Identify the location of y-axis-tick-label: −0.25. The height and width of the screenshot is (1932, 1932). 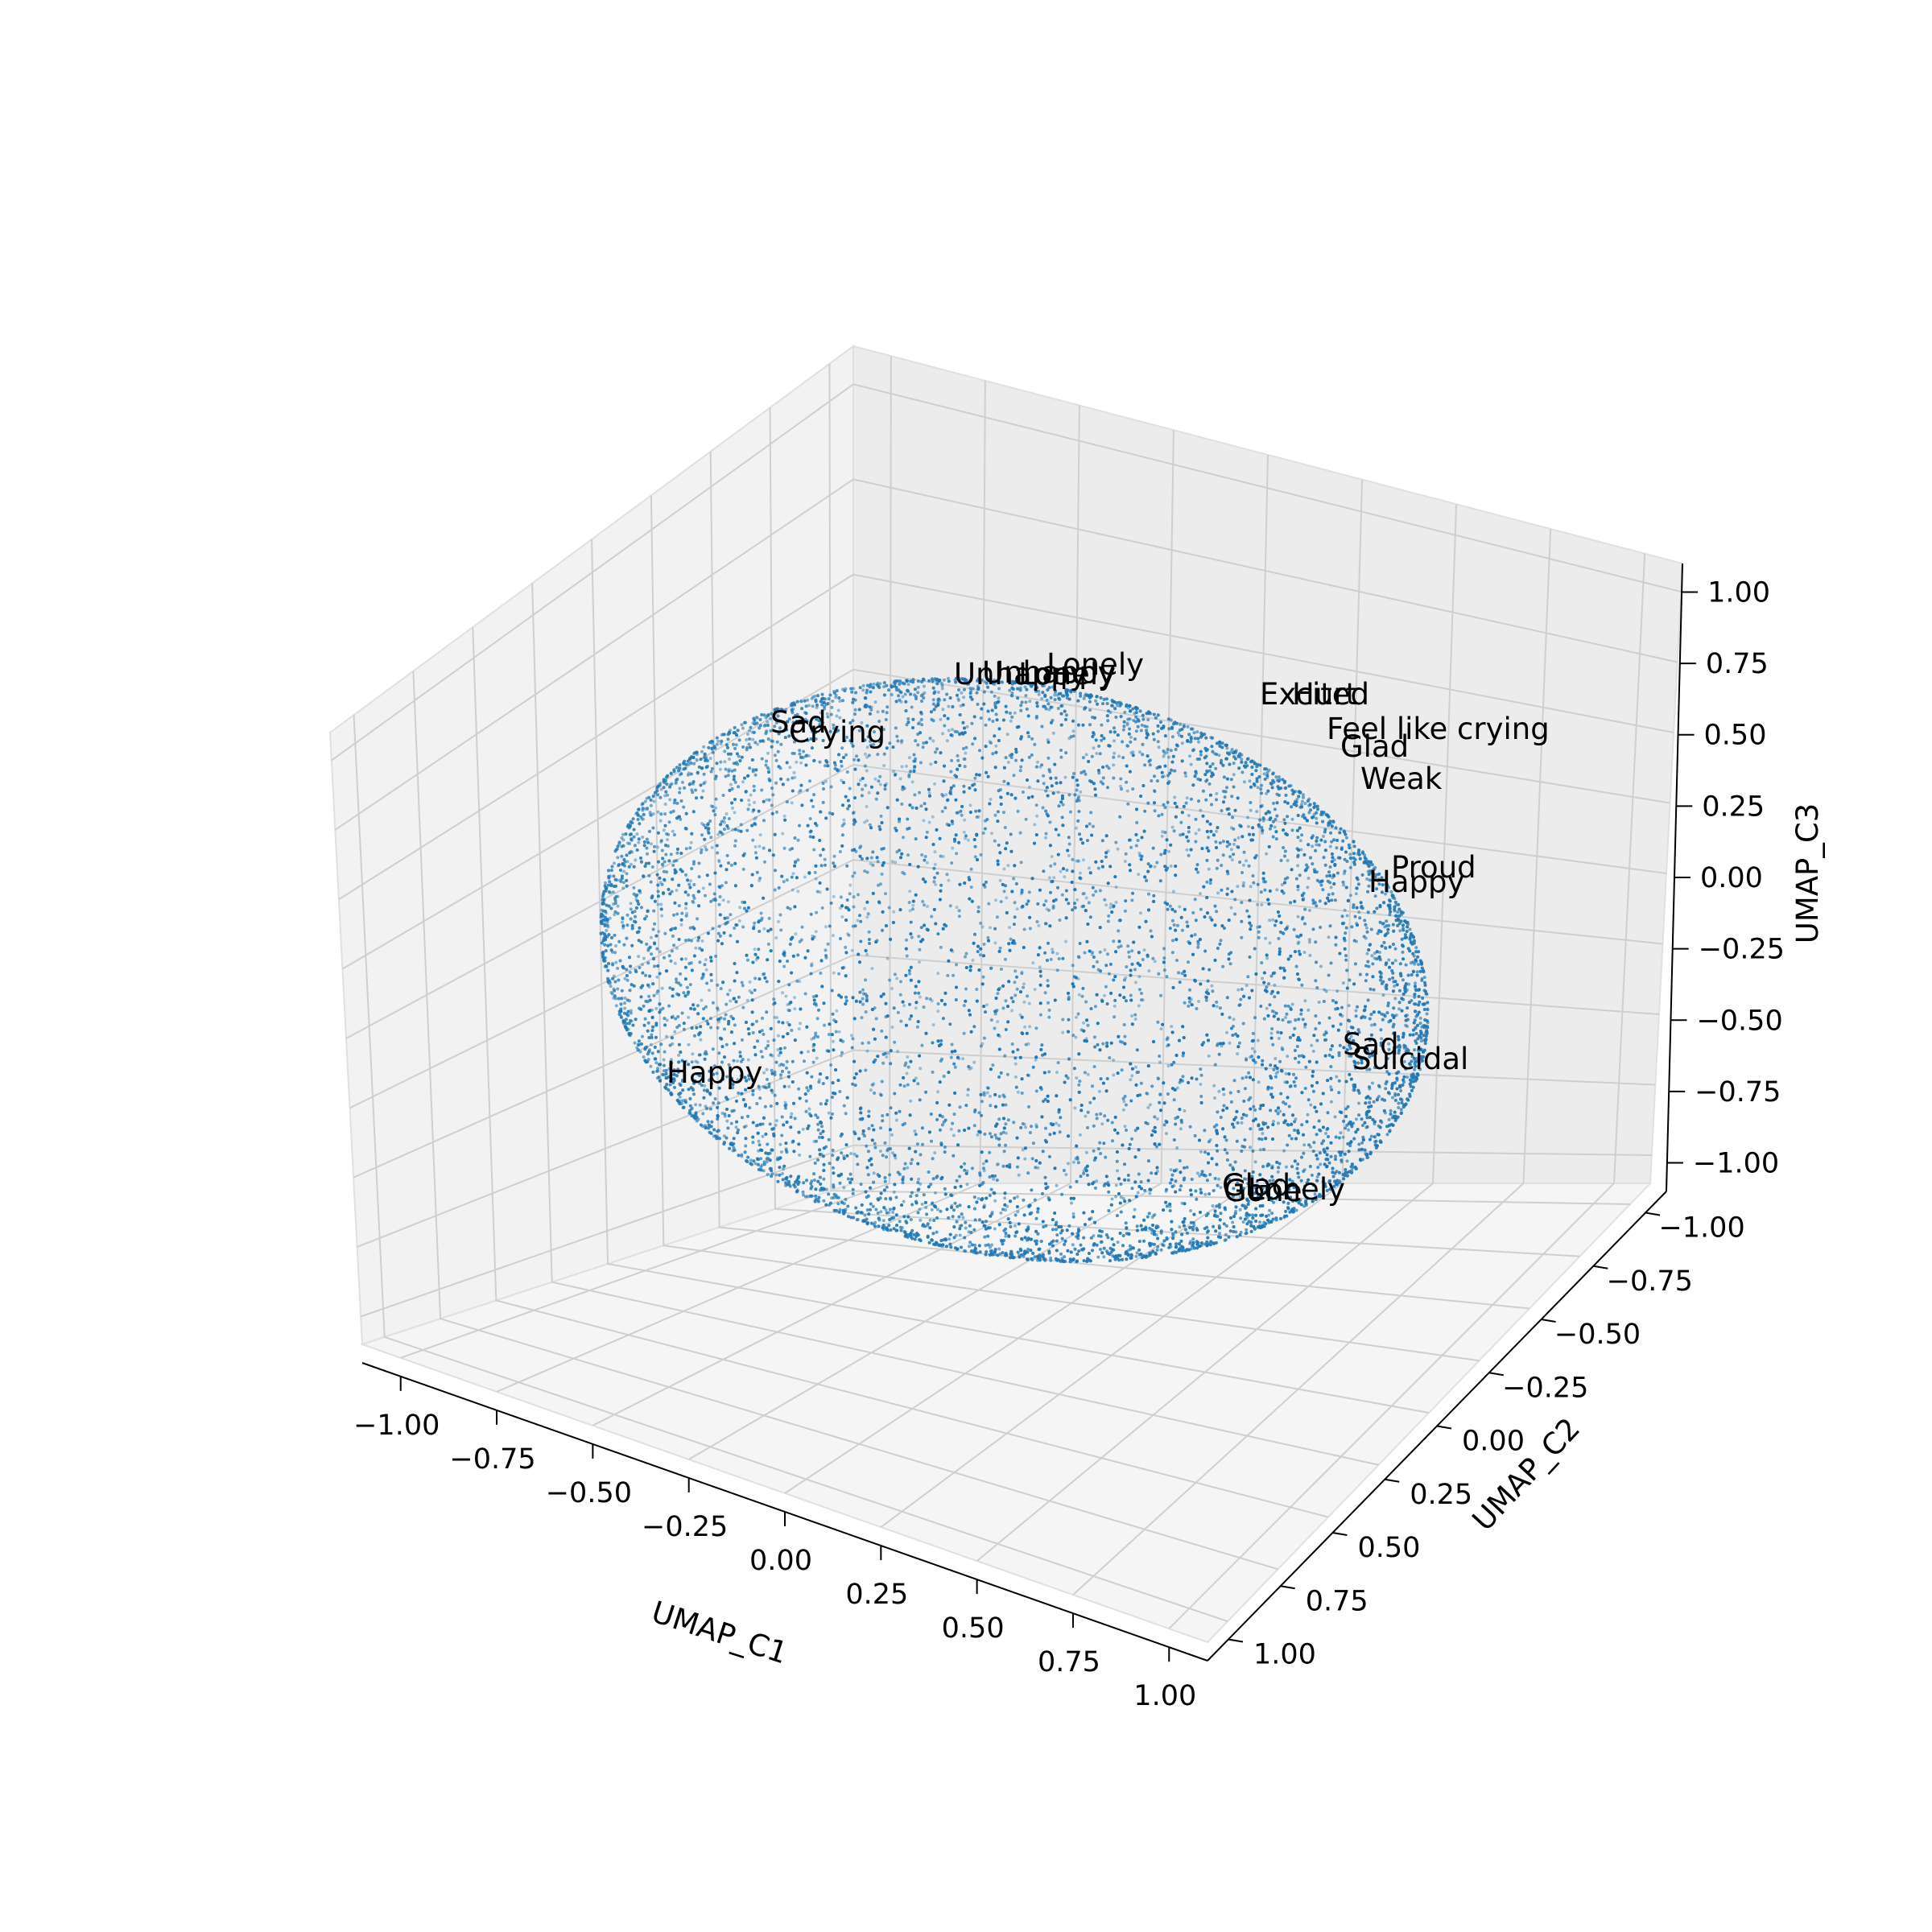
(1545, 1388).